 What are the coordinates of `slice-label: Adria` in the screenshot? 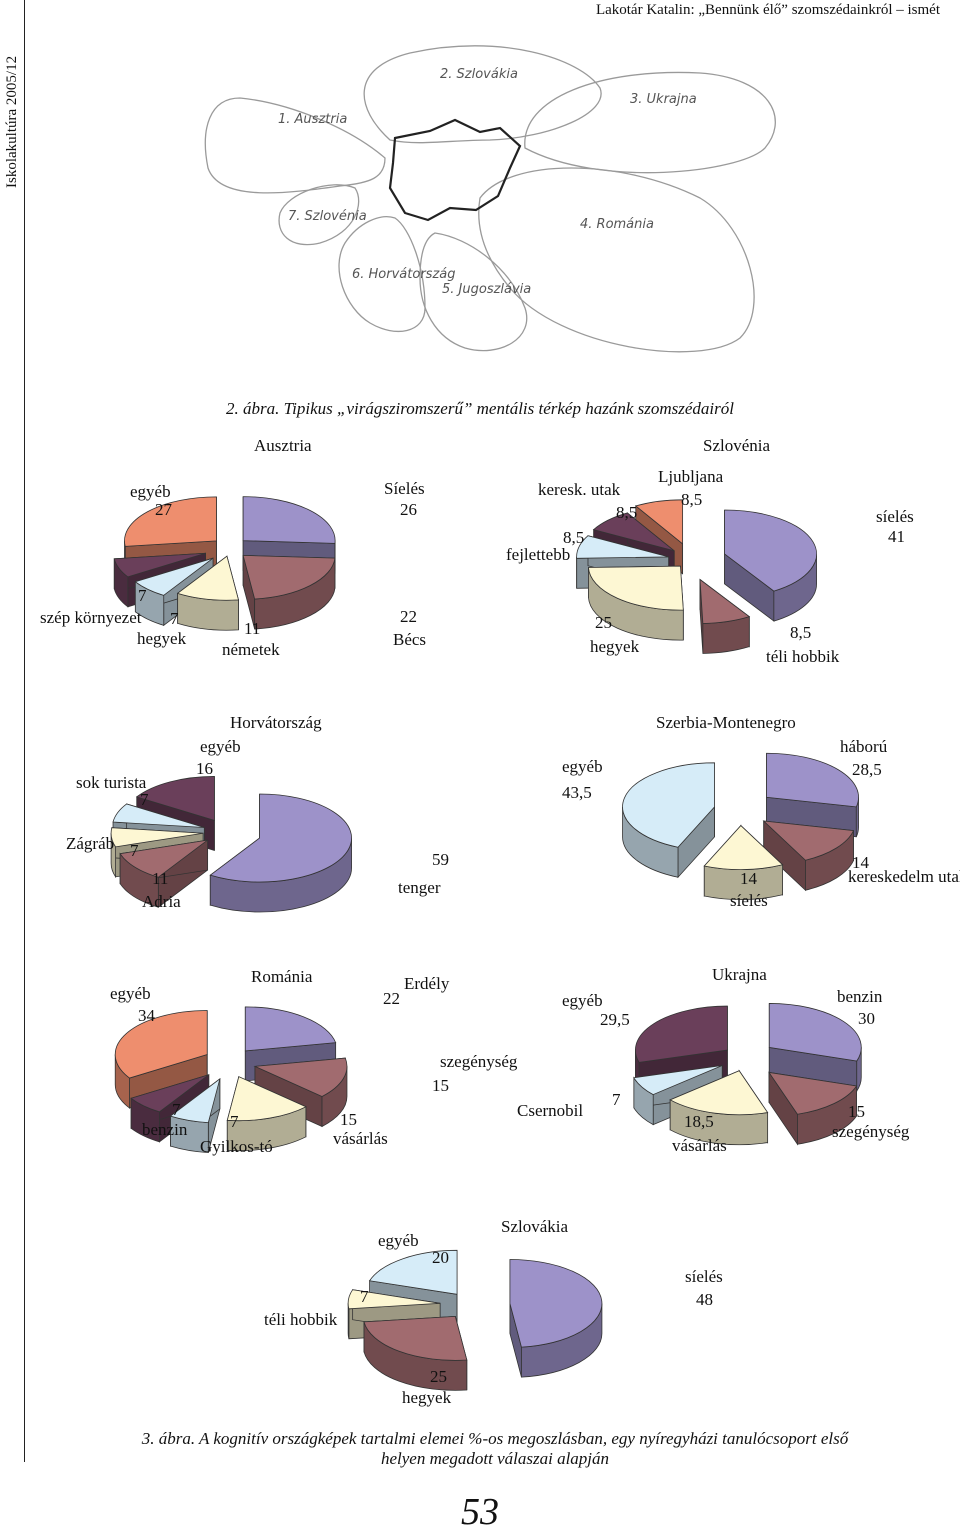 It's located at (161, 901).